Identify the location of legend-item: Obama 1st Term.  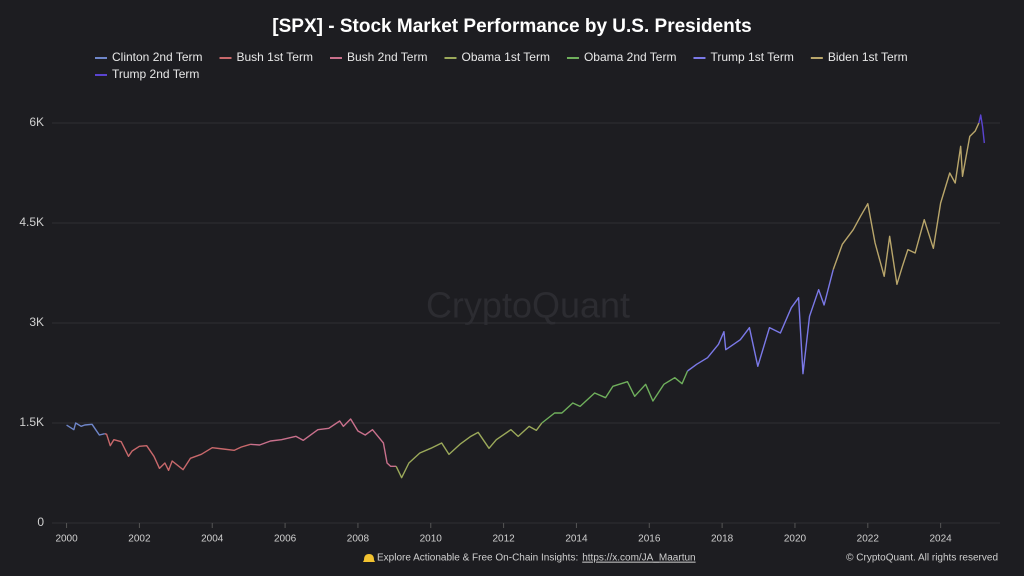
(497, 57).